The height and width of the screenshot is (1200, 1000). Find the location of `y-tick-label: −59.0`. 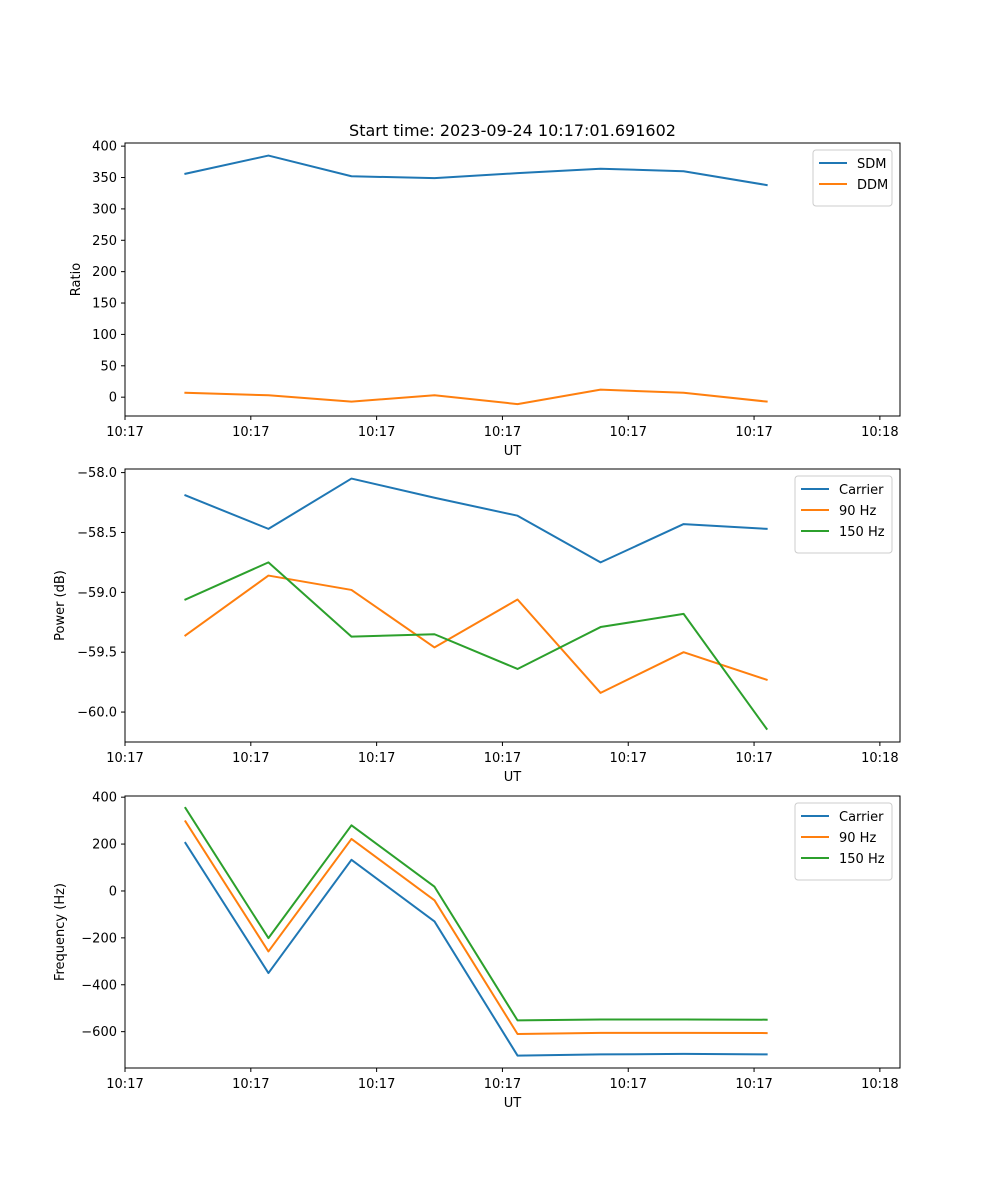

y-tick-label: −59.0 is located at coordinates (97, 593).